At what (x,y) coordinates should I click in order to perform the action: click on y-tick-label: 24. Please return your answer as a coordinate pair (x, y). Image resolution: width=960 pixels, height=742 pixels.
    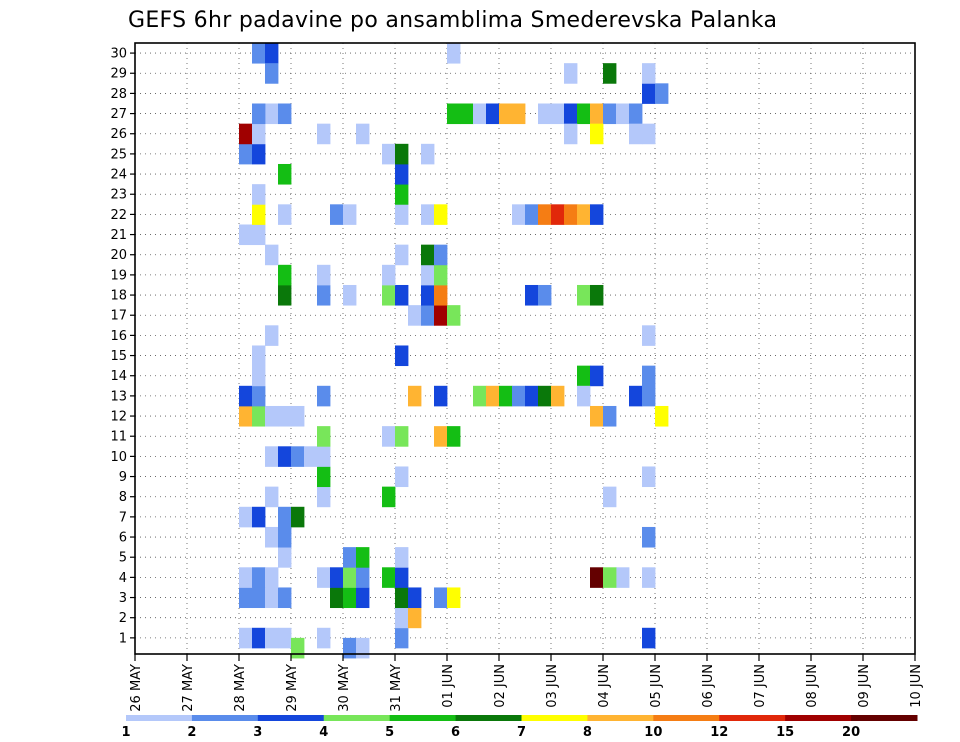
    Looking at the image, I should click on (118, 175).